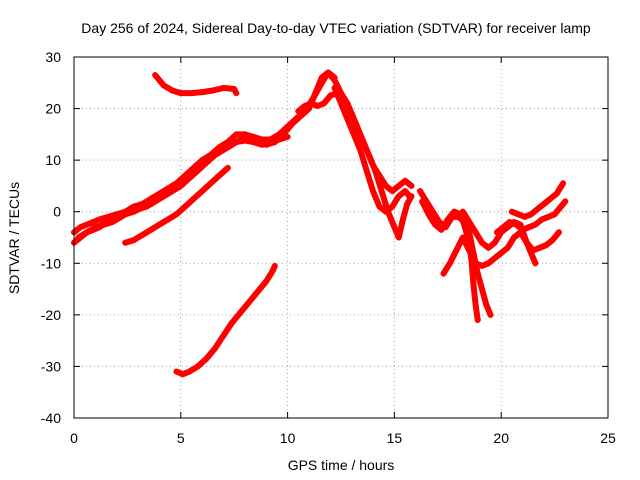  Describe the element at coordinates (57, 212) in the screenshot. I see `y-tick-label: 0` at that location.